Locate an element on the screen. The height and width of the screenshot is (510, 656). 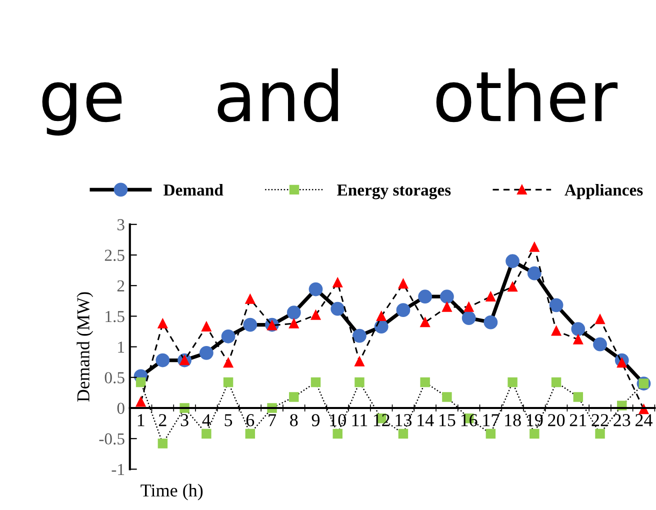
x-tick-label: 15 is located at coordinates (448, 420).